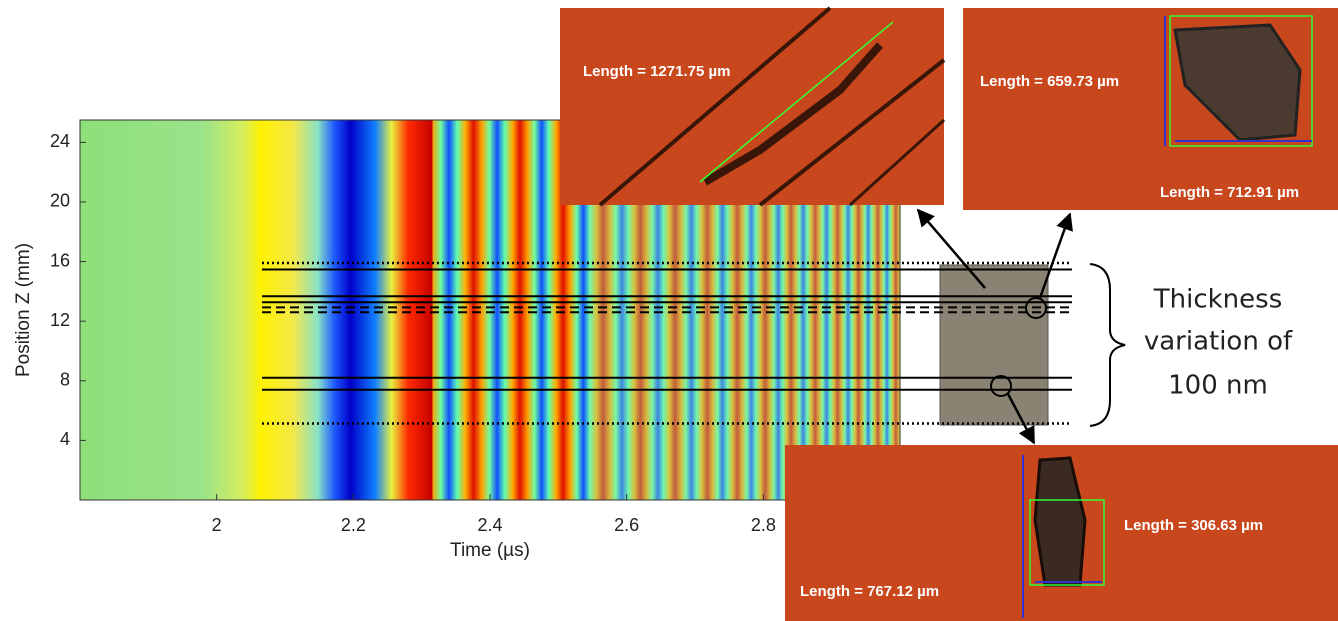 This screenshot has width=1338, height=621. What do you see at coordinates (1061, 533) in the screenshot?
I see `inset: Length = 306.63 µm Length = 767.12 µm` at bounding box center [1061, 533].